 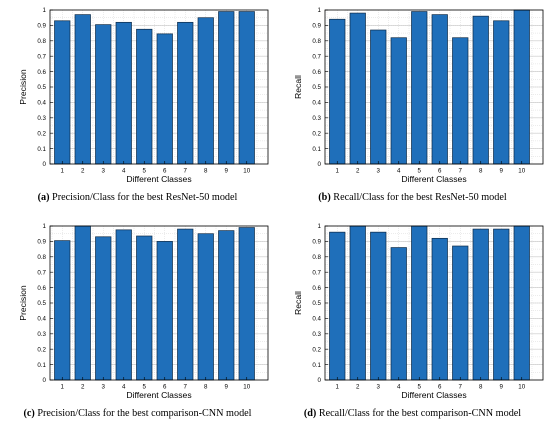 What do you see at coordinates (310, 413) in the screenshot?
I see `caption-tag-d: (d)` at bounding box center [310, 413].